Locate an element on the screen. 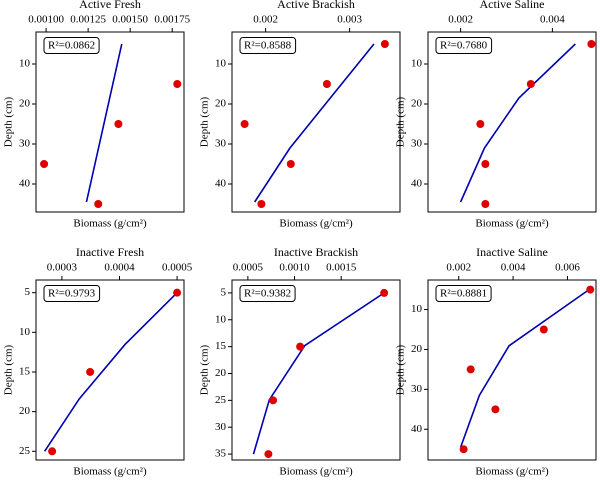 This screenshot has width=600, height=480. panel-title: Active Saline is located at coordinates (512, 5).